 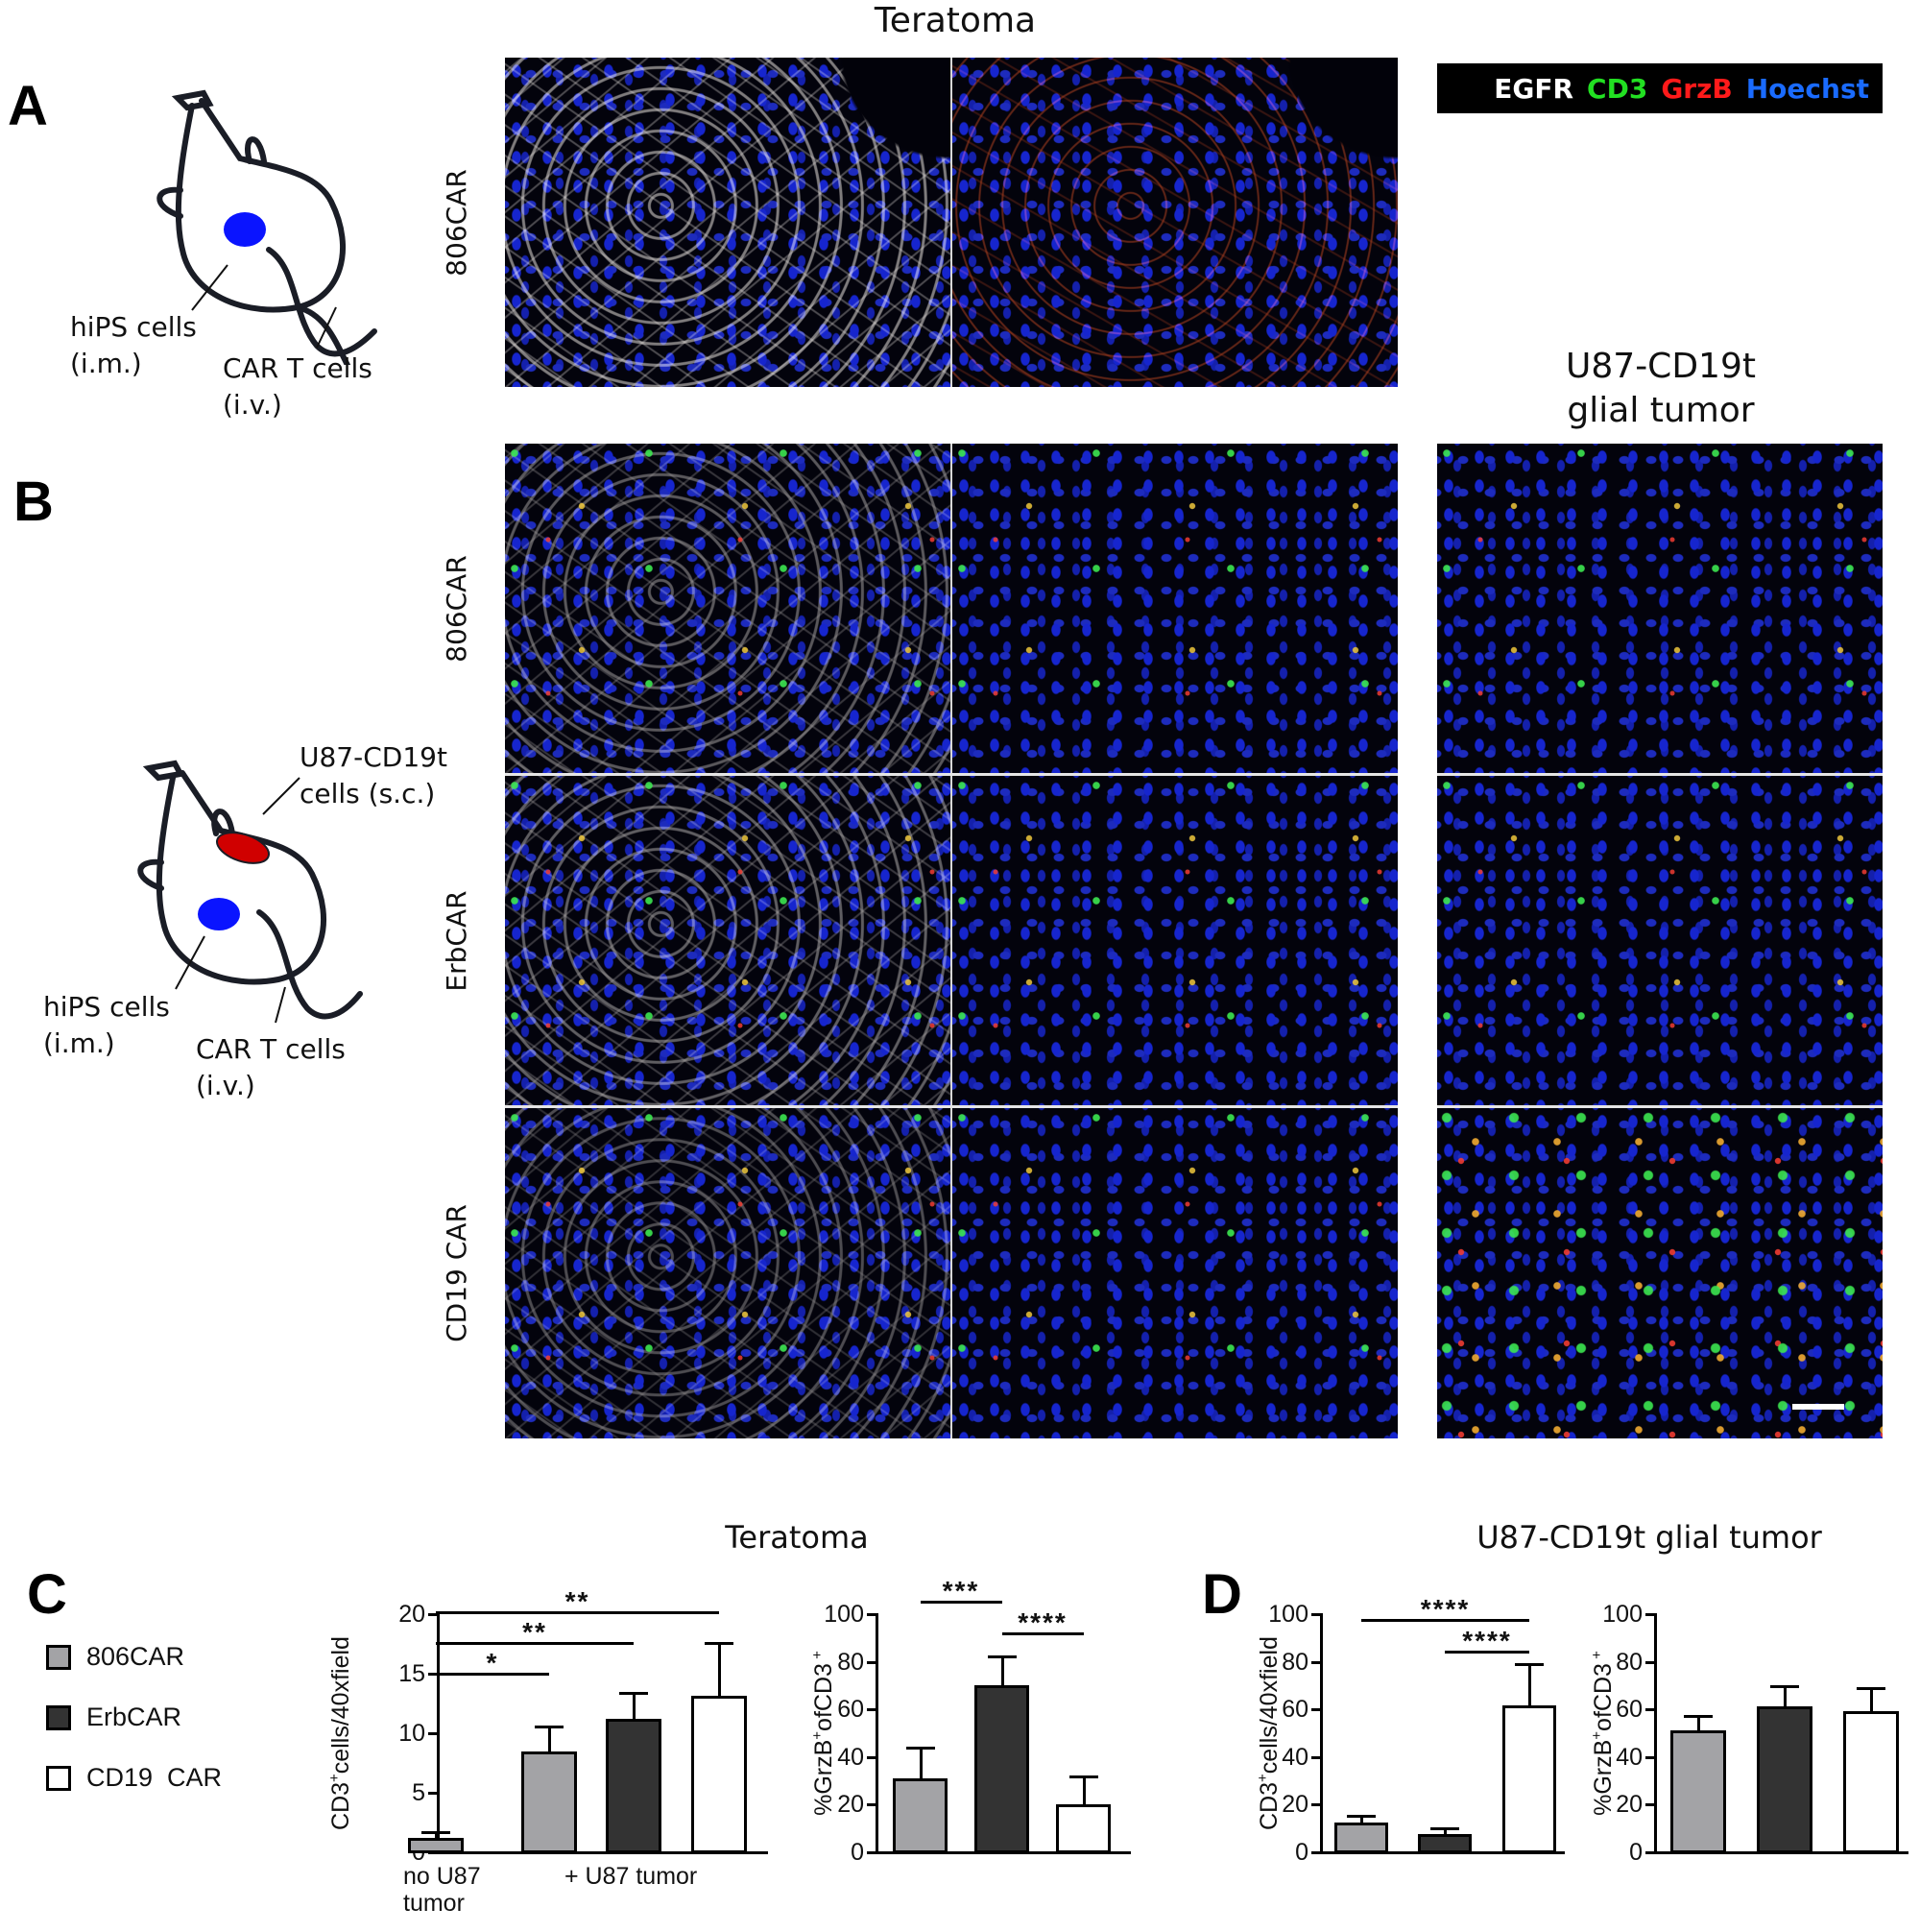 What do you see at coordinates (1660, 608) in the screenshot?
I see `micrograph-b-806car-glial` at bounding box center [1660, 608].